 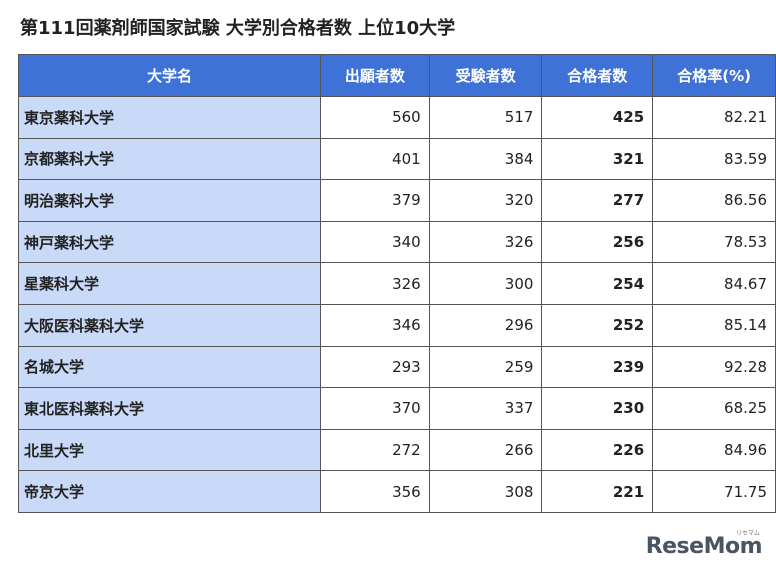 I want to click on university-name: 大阪医科薬科大学, so click(x=169, y=325).